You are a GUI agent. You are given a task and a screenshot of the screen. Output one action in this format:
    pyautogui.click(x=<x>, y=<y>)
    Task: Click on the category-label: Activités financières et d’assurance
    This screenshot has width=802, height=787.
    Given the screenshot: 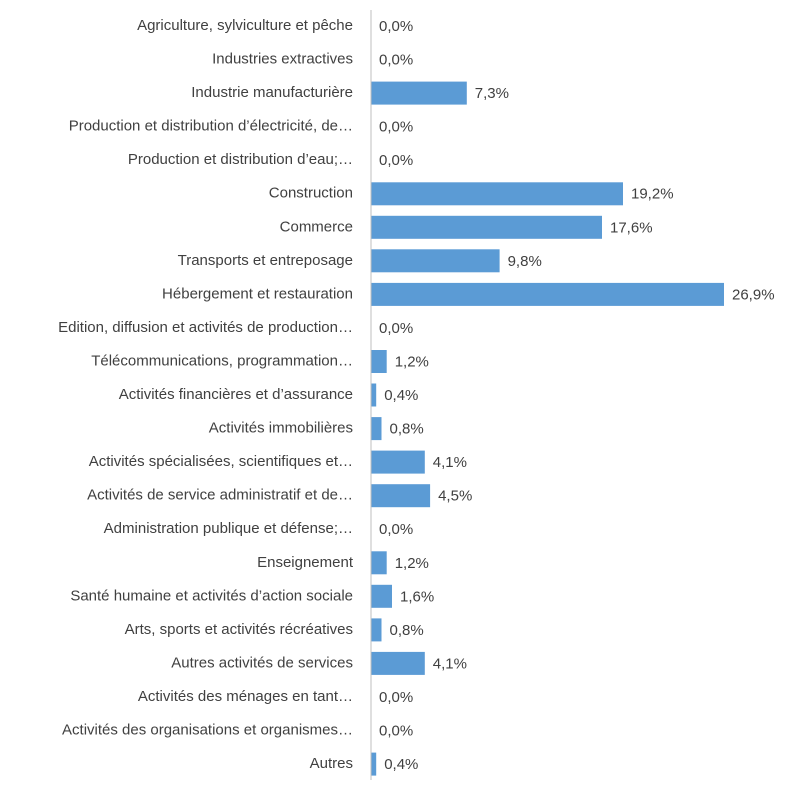 What is the action you would take?
    pyautogui.click(x=236, y=394)
    